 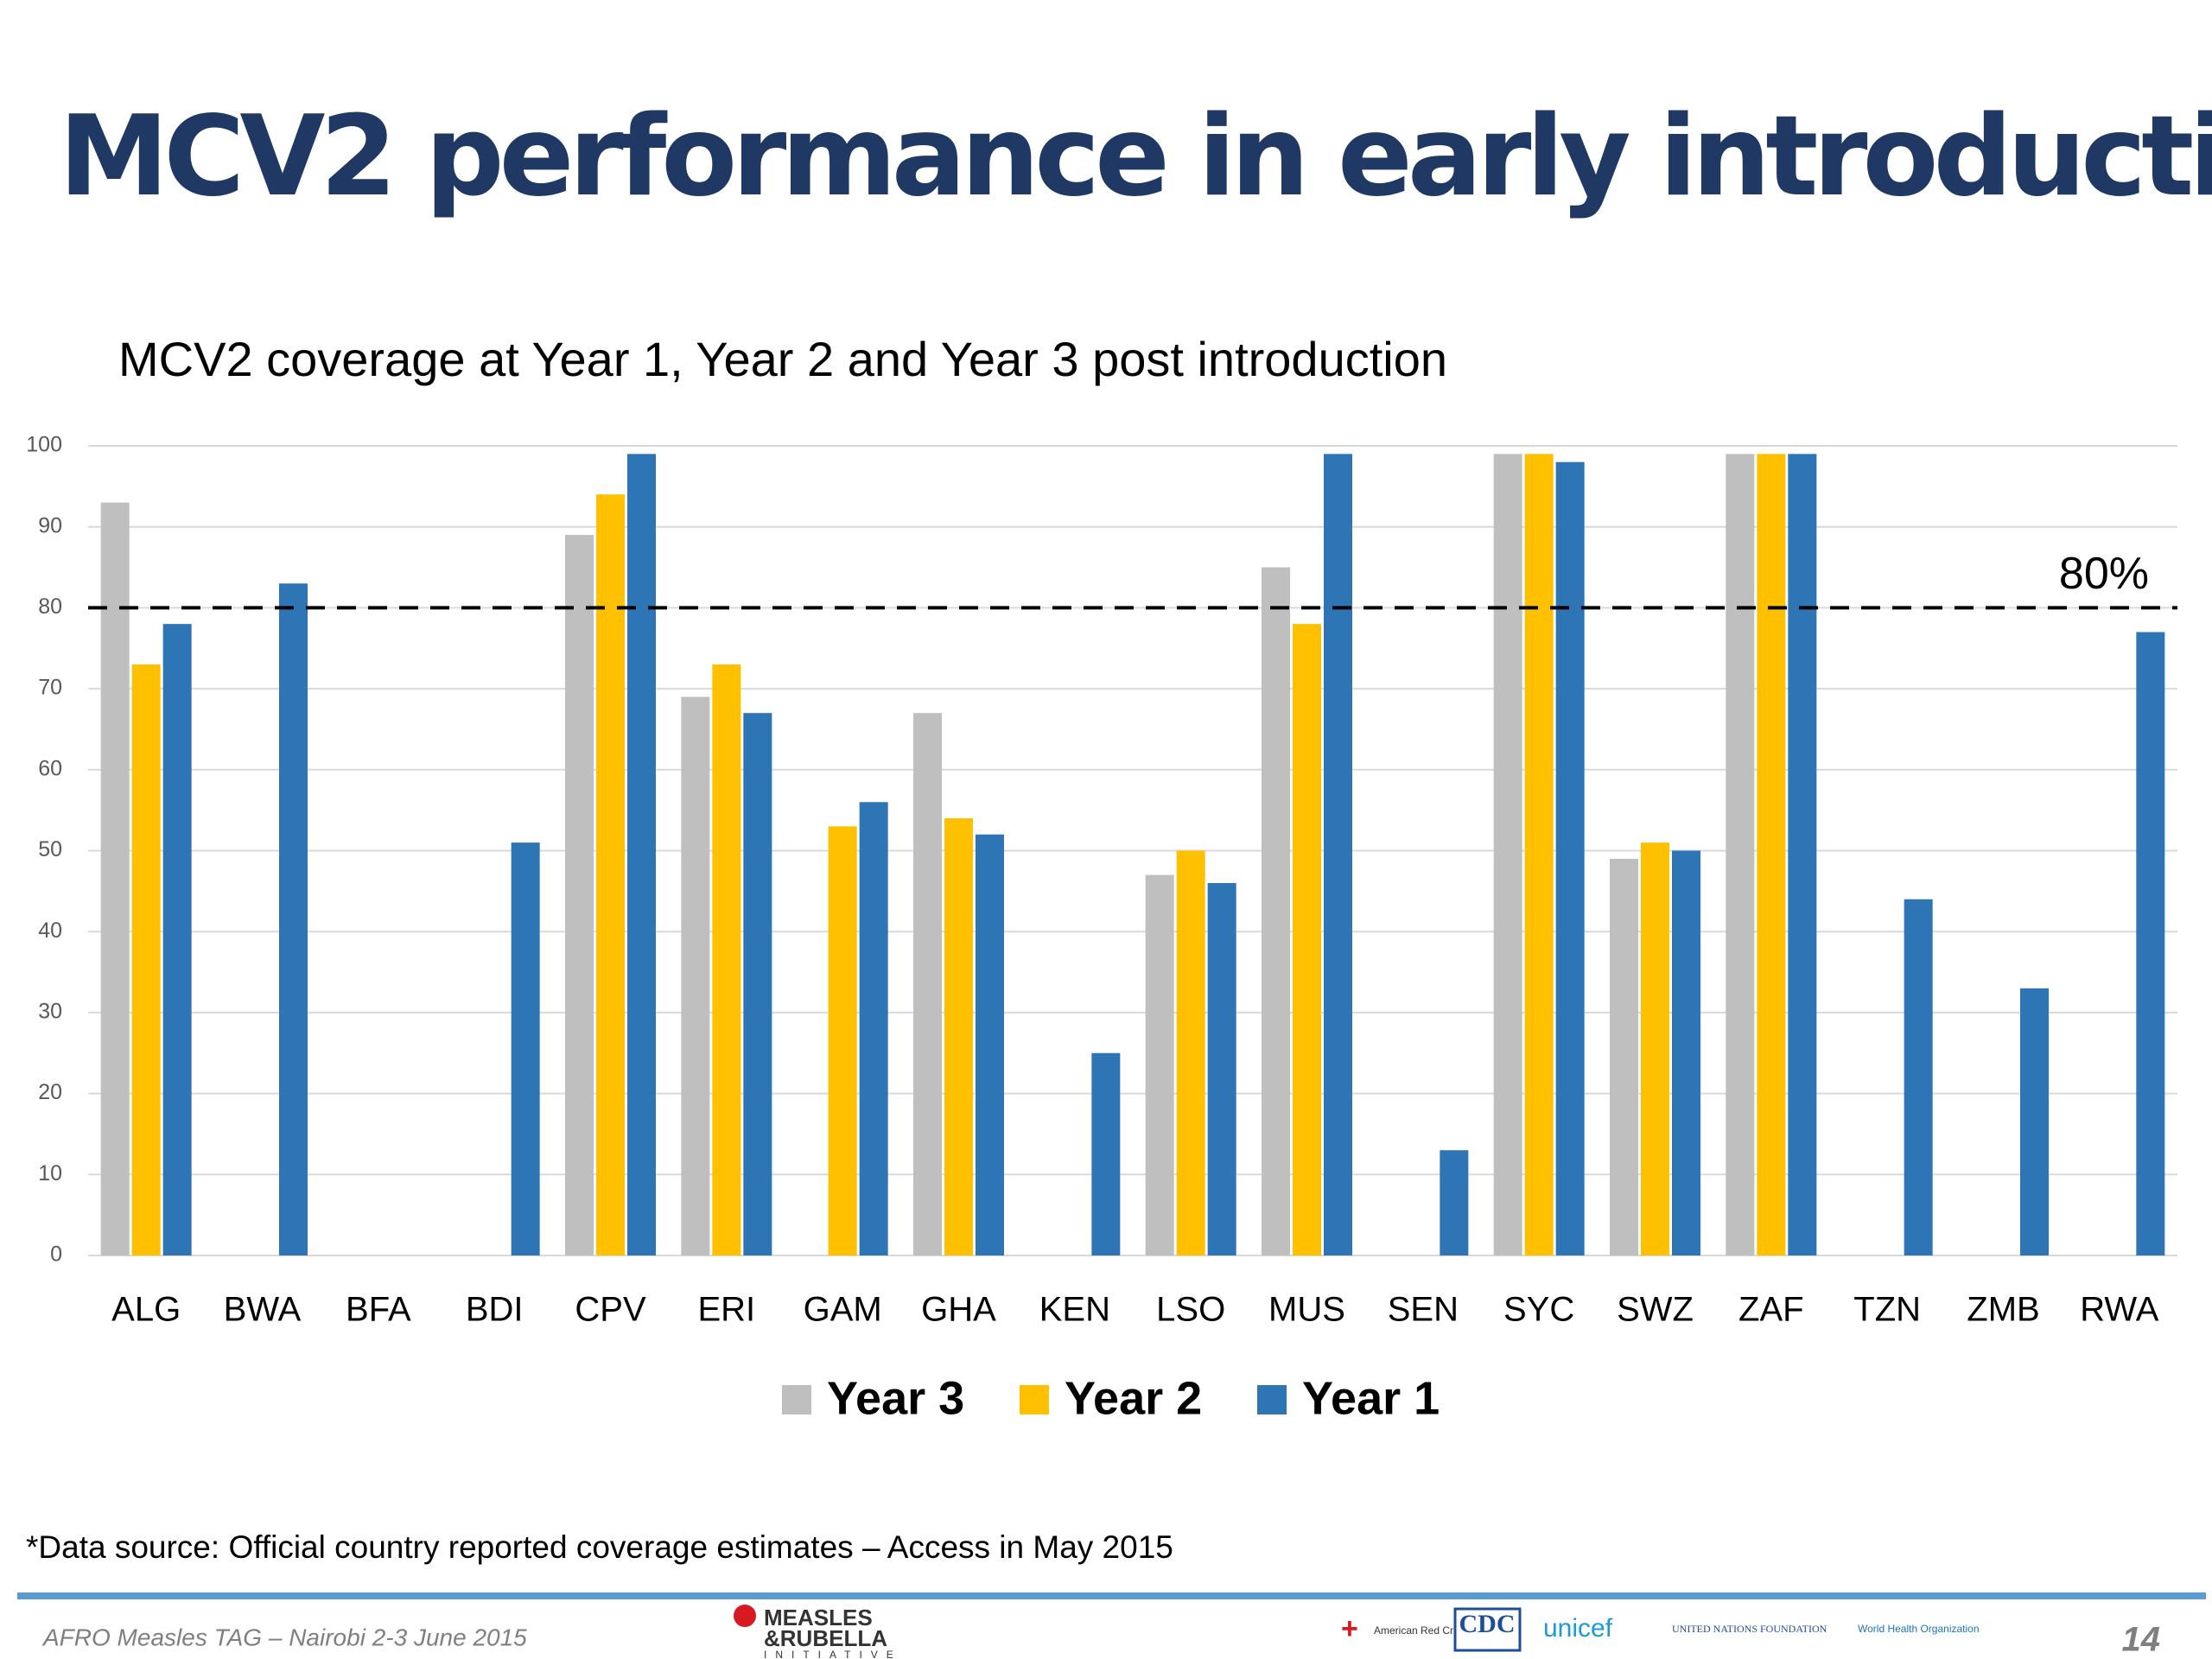 I want to click on logo-text: &RUBELLA, so click(x=825, y=1638).